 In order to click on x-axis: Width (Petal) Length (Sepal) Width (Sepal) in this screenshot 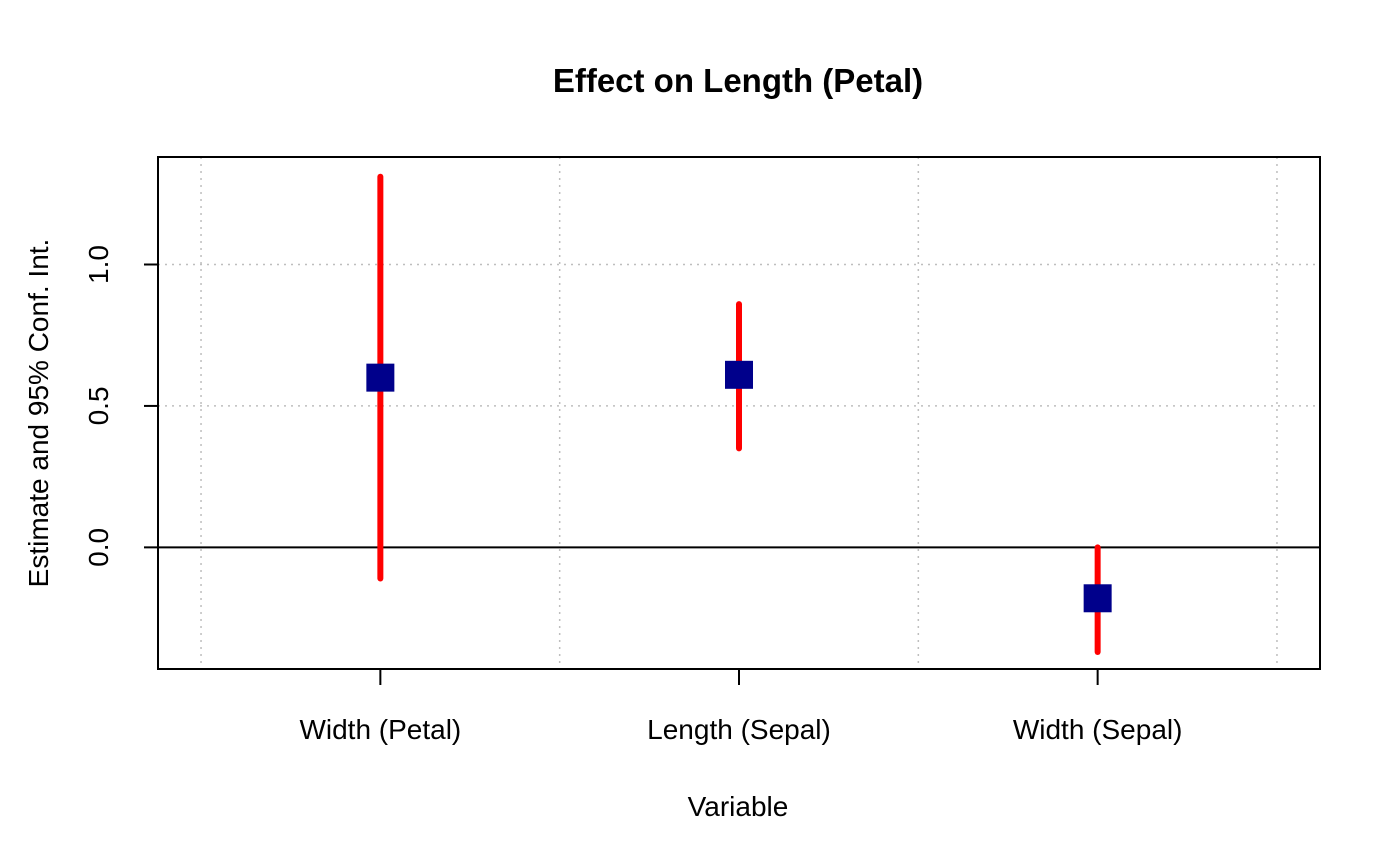, I will do `click(740, 707)`.